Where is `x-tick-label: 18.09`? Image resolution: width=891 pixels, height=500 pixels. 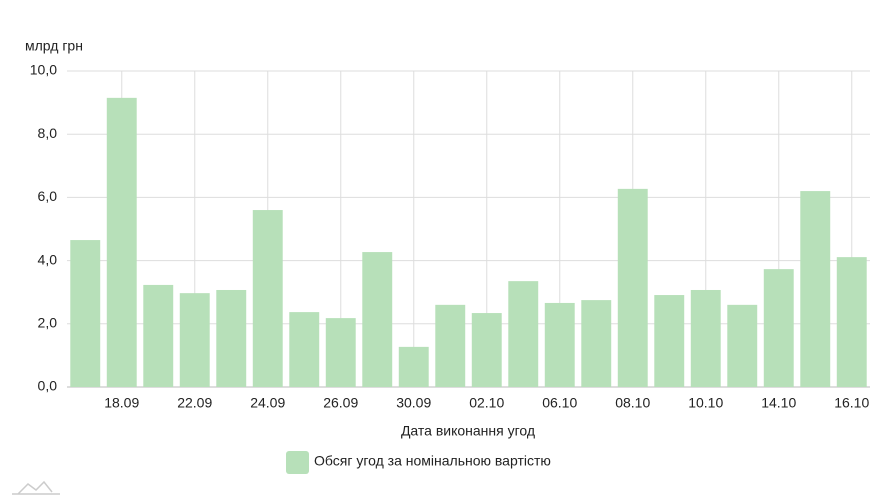 x-tick-label: 18.09 is located at coordinates (121, 403).